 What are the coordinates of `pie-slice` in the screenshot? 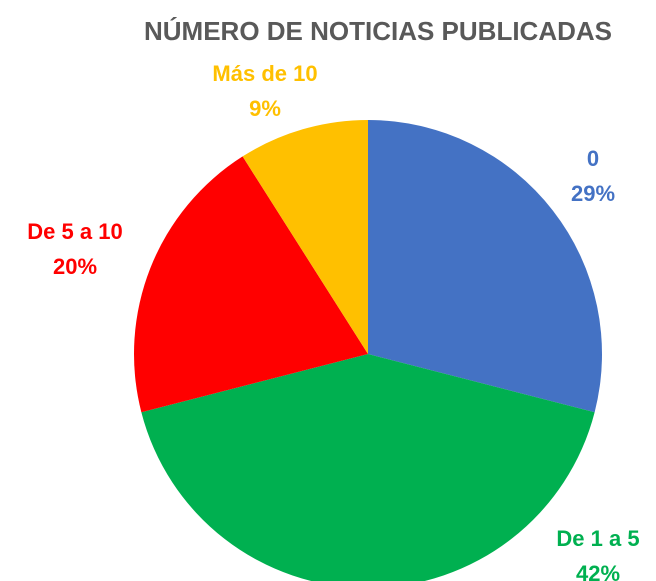 It's located at (305, 237).